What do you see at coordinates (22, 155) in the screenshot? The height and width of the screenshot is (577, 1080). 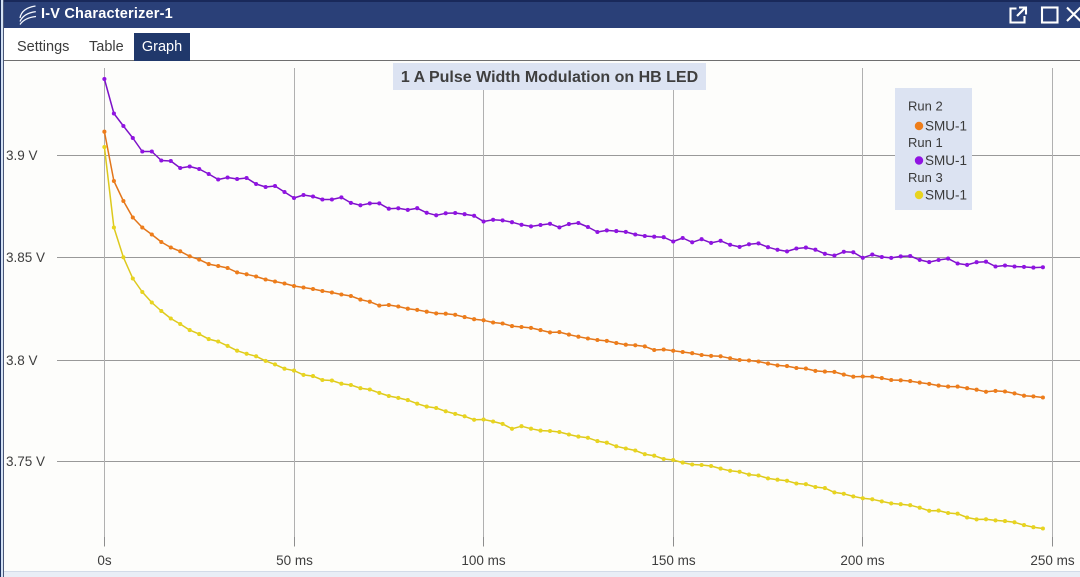 I see `svg-text: 3.9 V` at bounding box center [22, 155].